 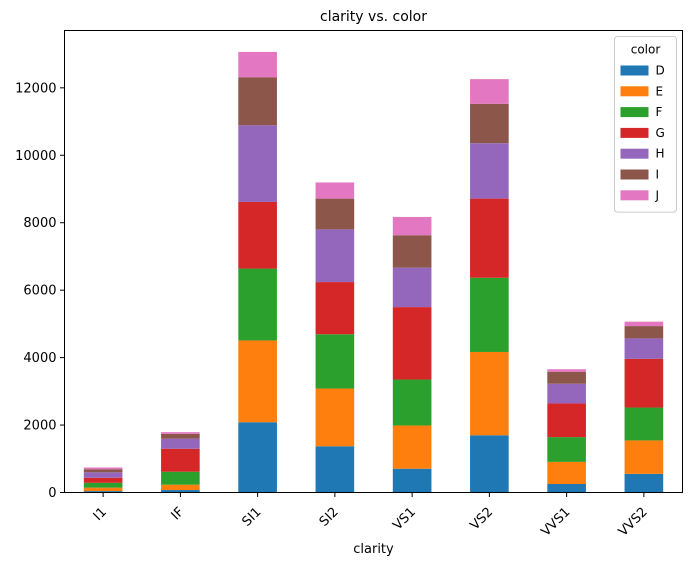 I want to click on x-tick-label: VS2, so click(x=482, y=519).